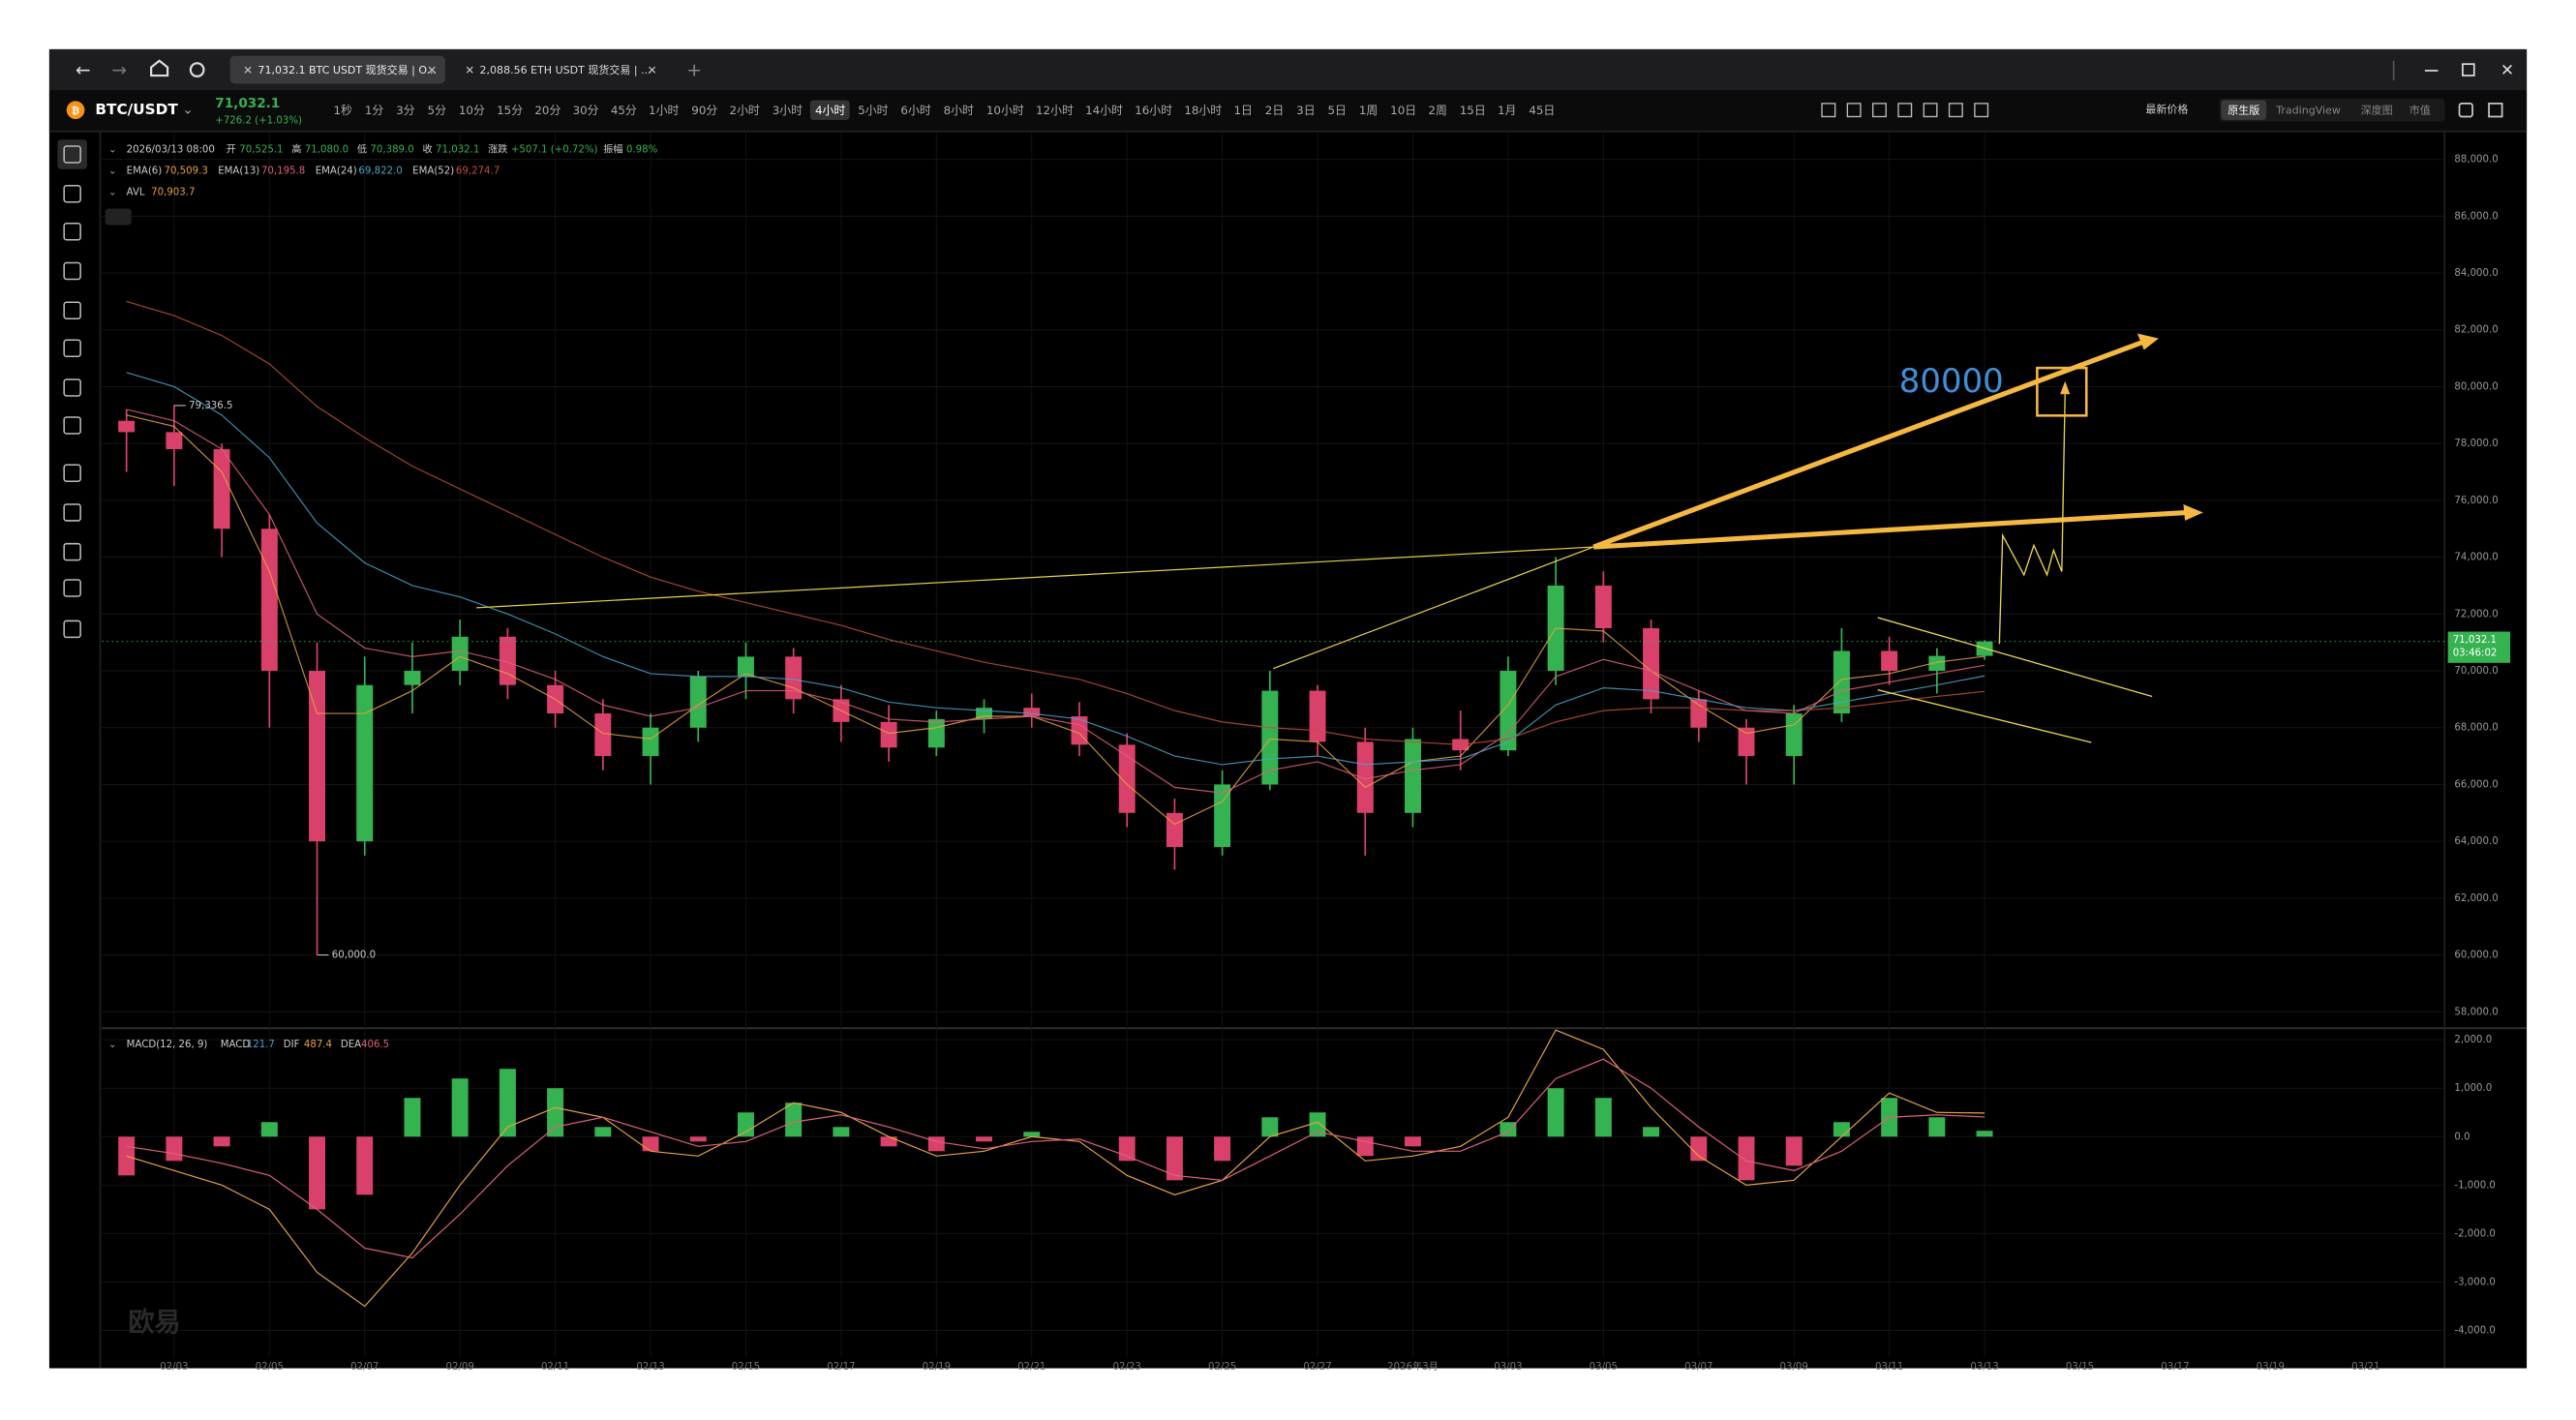 This screenshot has width=2576, height=1420. I want to click on layout-button, so click(2465, 111).